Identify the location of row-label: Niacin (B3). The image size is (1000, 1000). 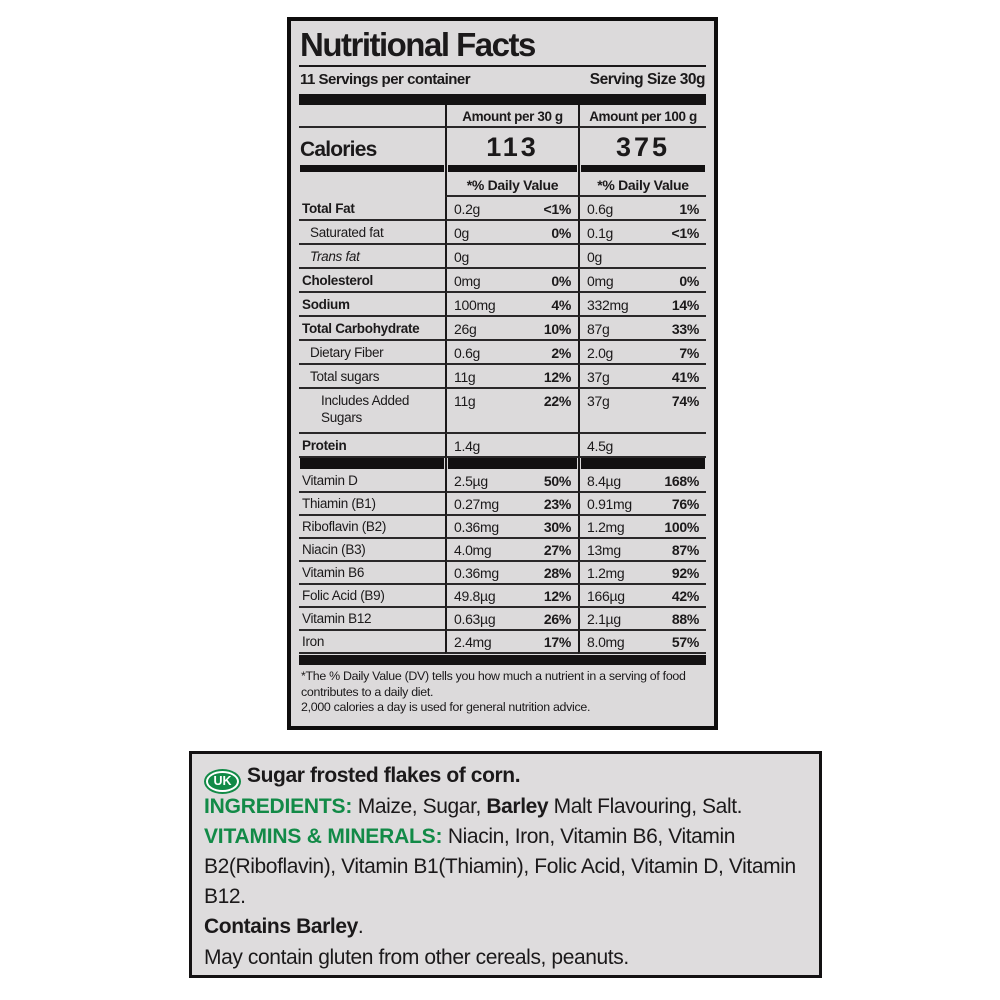
(372, 550).